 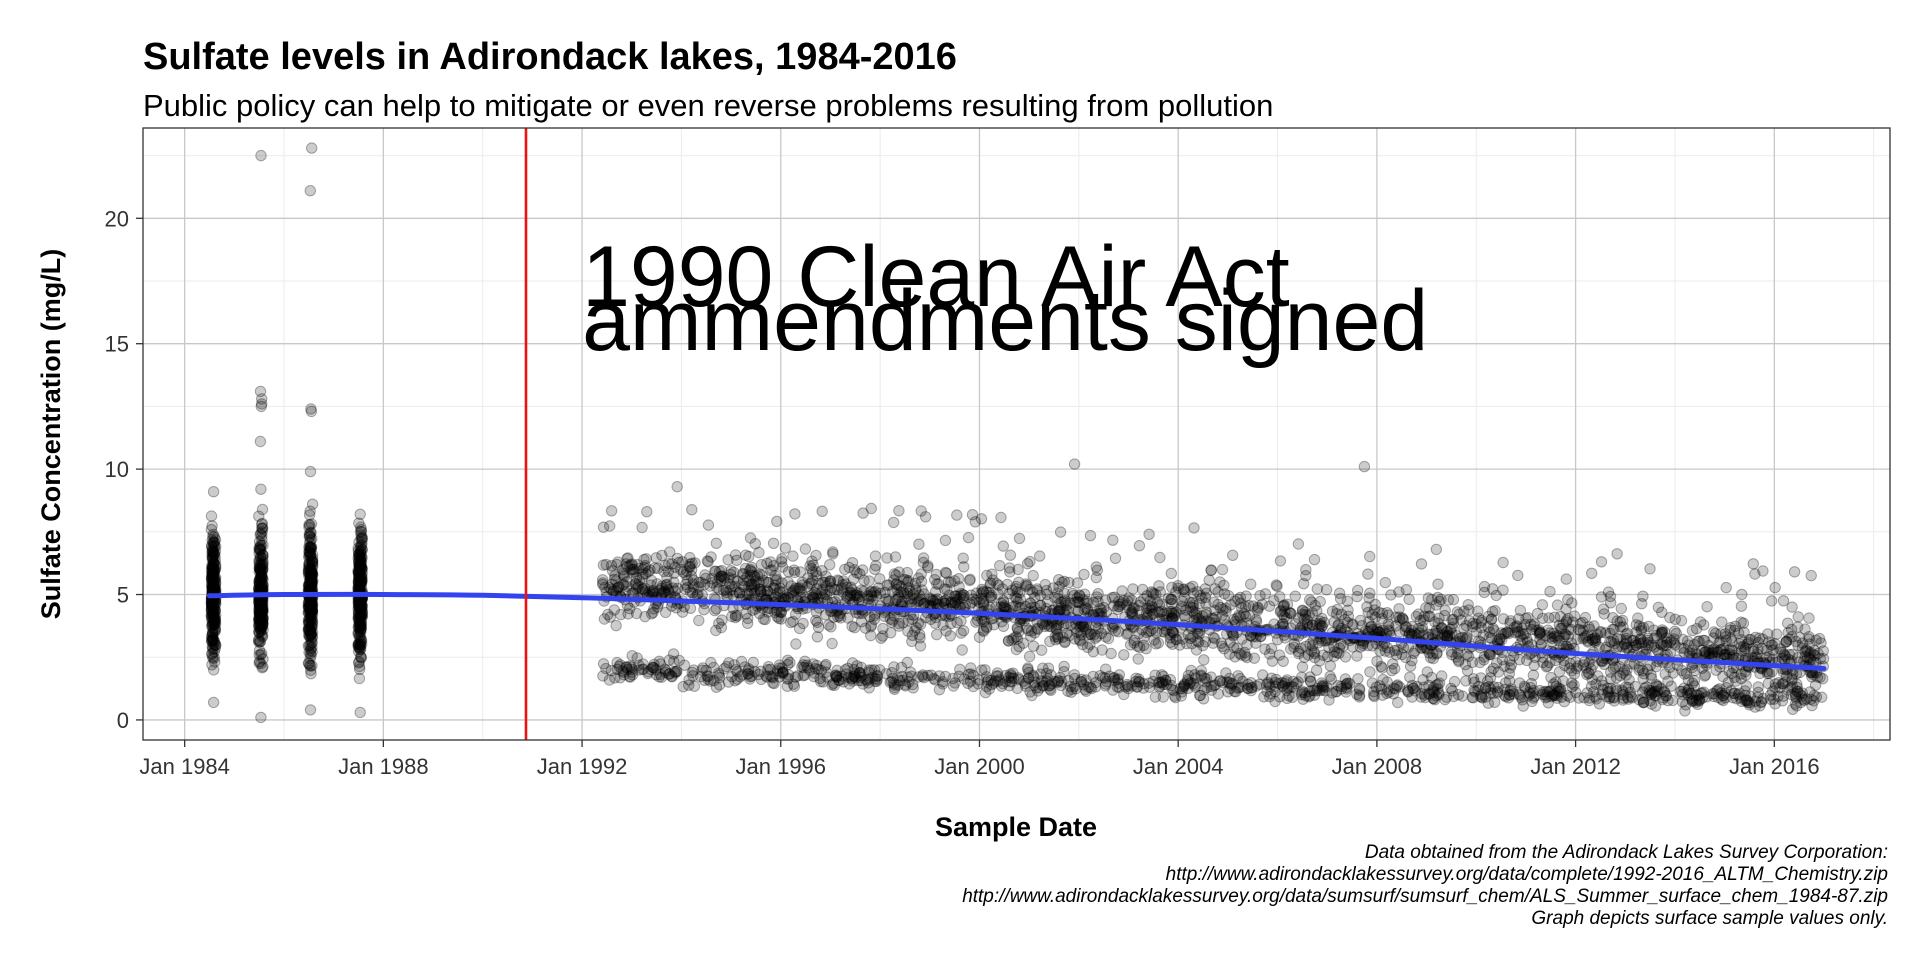 I want to click on x-tick-label: Jan 2008, so click(x=1377, y=766).